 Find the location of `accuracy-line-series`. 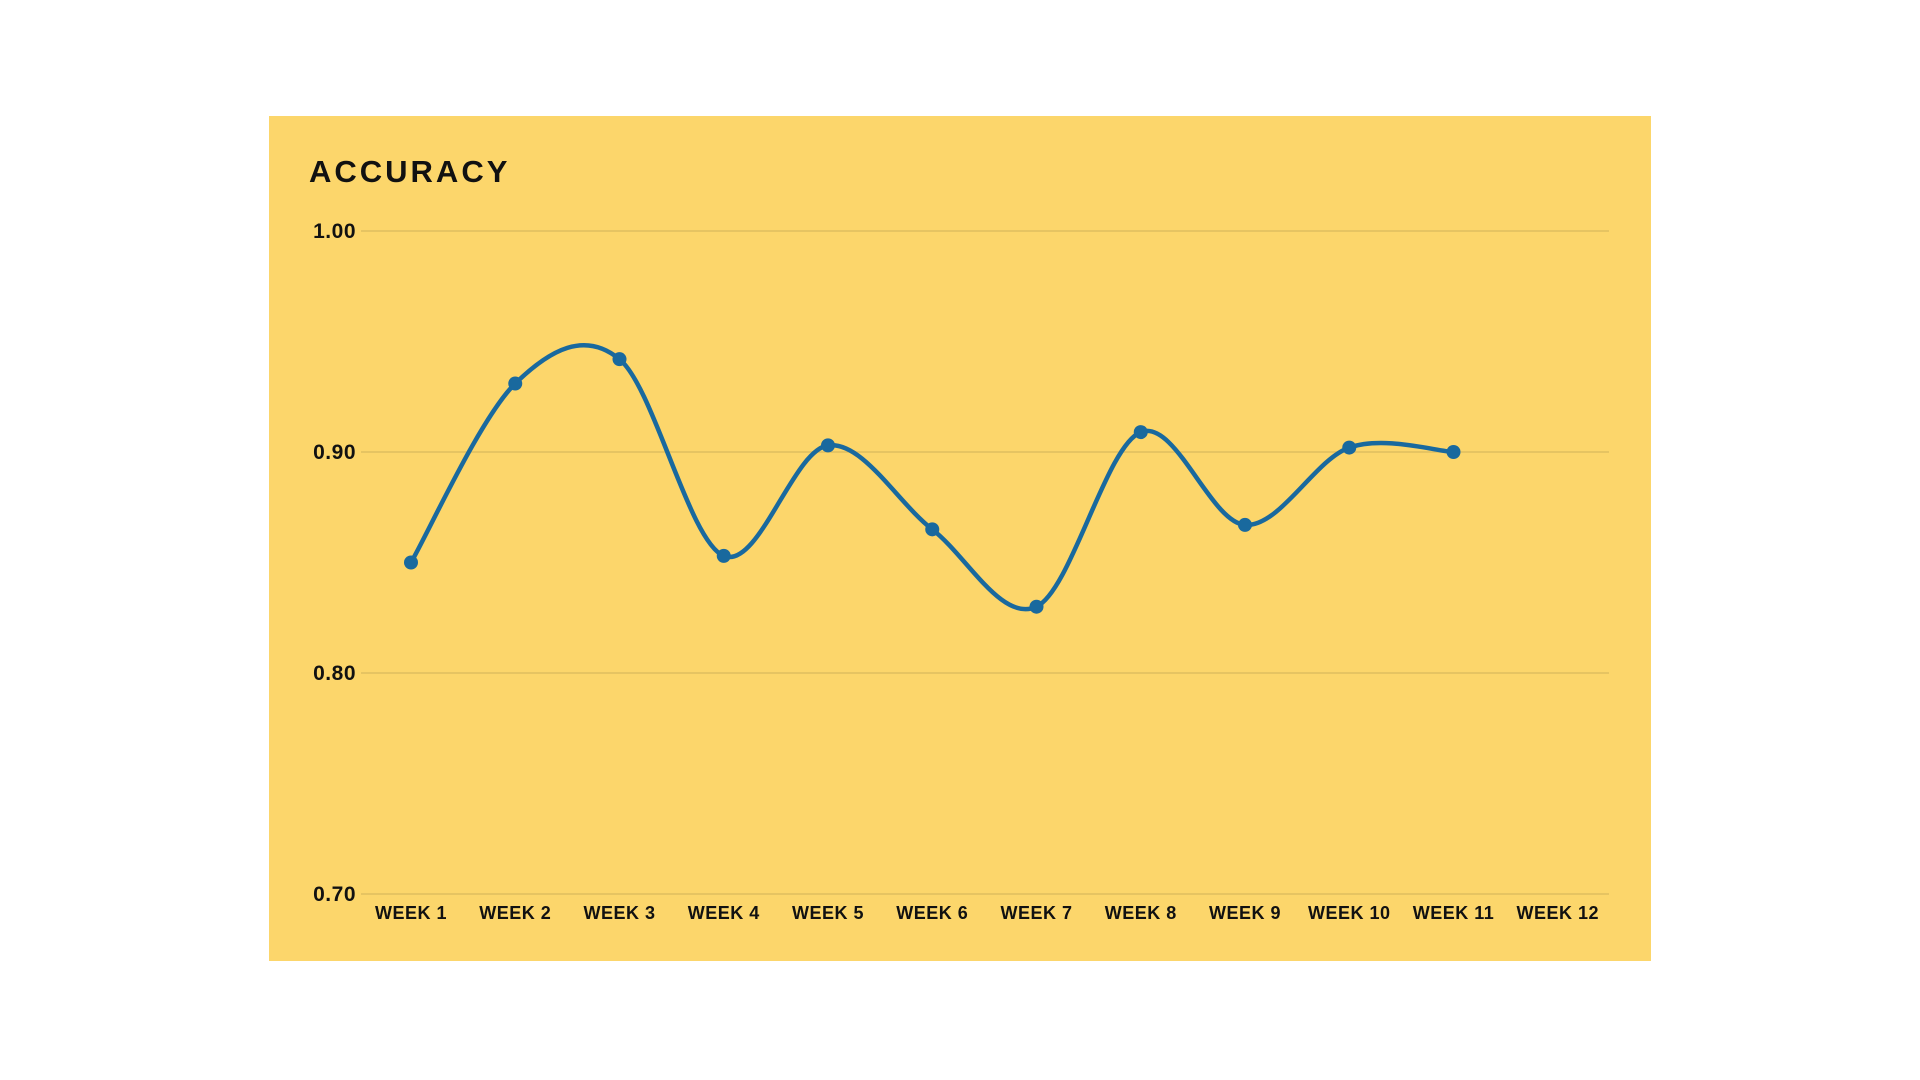

accuracy-line-series is located at coordinates (932, 477).